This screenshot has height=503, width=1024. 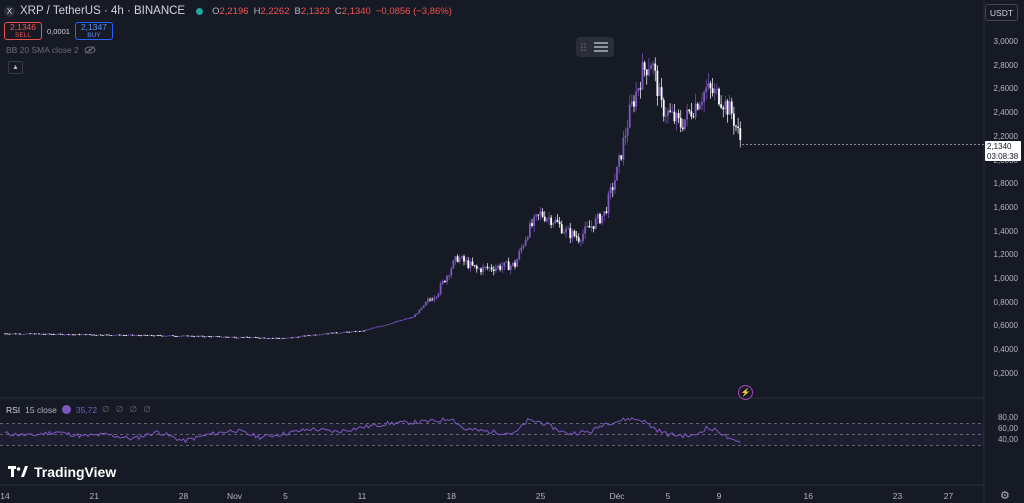 What do you see at coordinates (1007, 428) in the screenshot?
I see `rsi-axis-label: 60,00` at bounding box center [1007, 428].